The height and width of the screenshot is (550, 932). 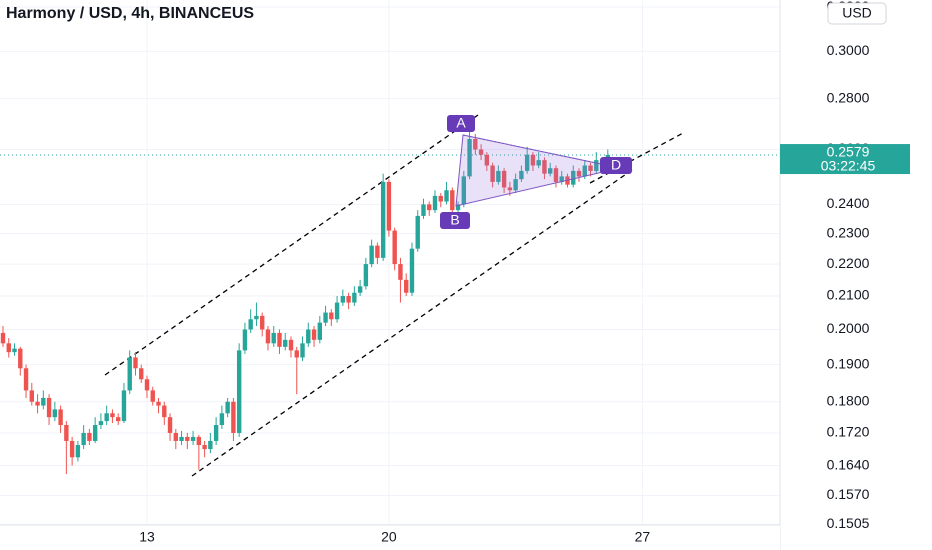 What do you see at coordinates (848, 97) in the screenshot?
I see `y-tick-label: 0.2800` at bounding box center [848, 97].